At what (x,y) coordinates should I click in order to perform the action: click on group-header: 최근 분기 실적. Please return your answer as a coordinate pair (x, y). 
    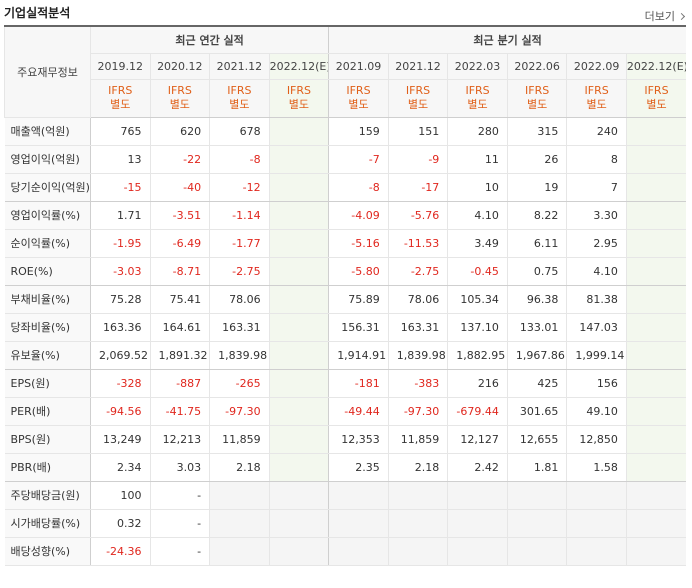
    Looking at the image, I should click on (507, 39).